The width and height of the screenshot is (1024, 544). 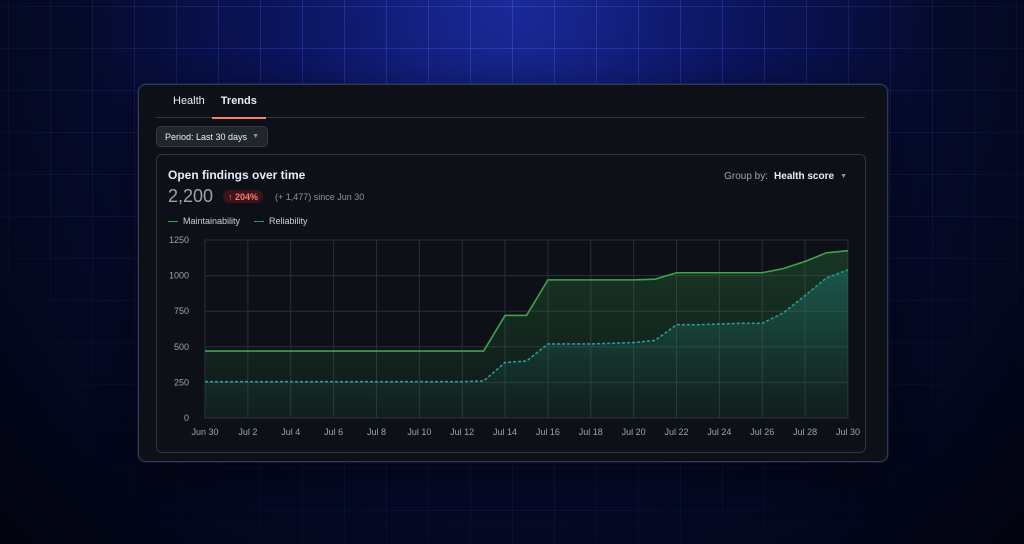 What do you see at coordinates (462, 432) in the screenshot?
I see `x-tick-label: Jul 12` at bounding box center [462, 432].